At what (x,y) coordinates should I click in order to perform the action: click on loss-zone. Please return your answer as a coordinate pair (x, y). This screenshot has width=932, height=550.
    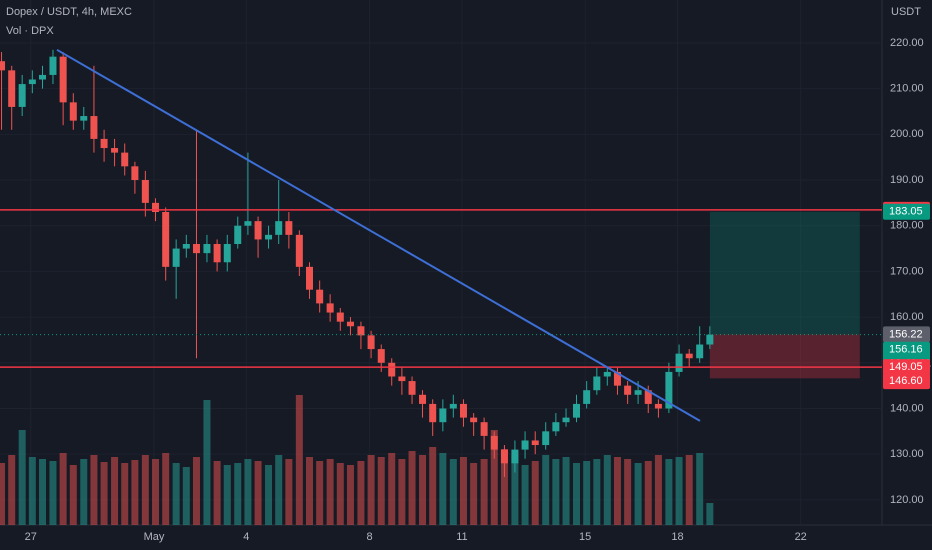
    Looking at the image, I should click on (784, 356).